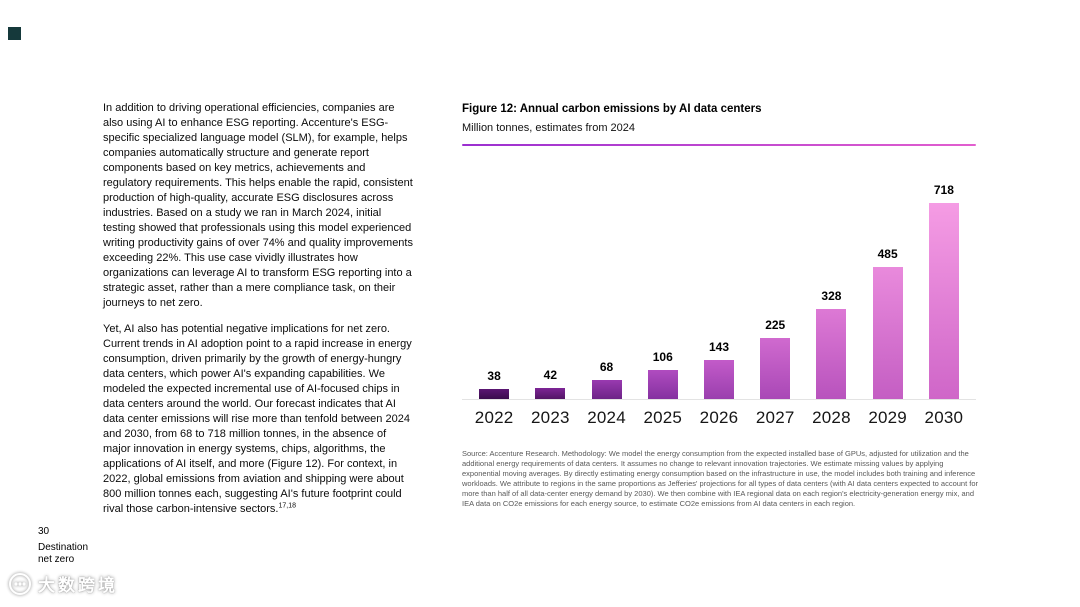 The image size is (1080, 607). I want to click on bar-group: 328, so click(831, 280).